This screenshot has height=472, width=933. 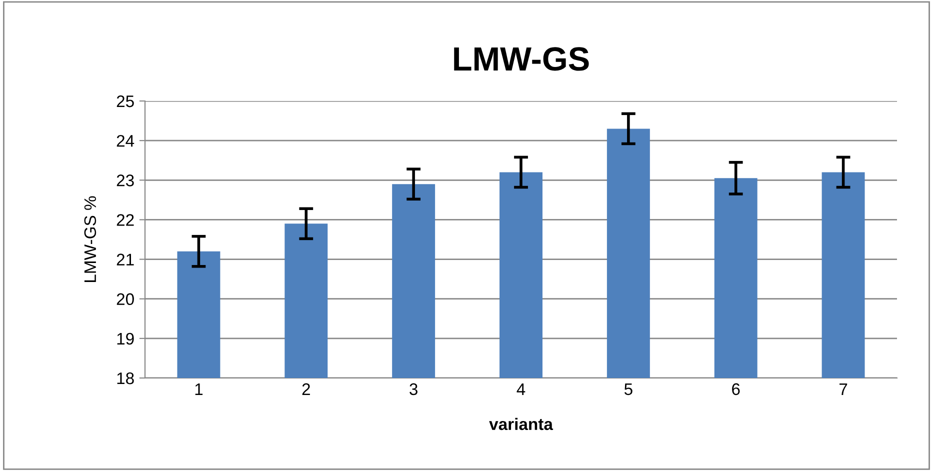 What do you see at coordinates (844, 389) in the screenshot?
I see `x-tick-label: 7` at bounding box center [844, 389].